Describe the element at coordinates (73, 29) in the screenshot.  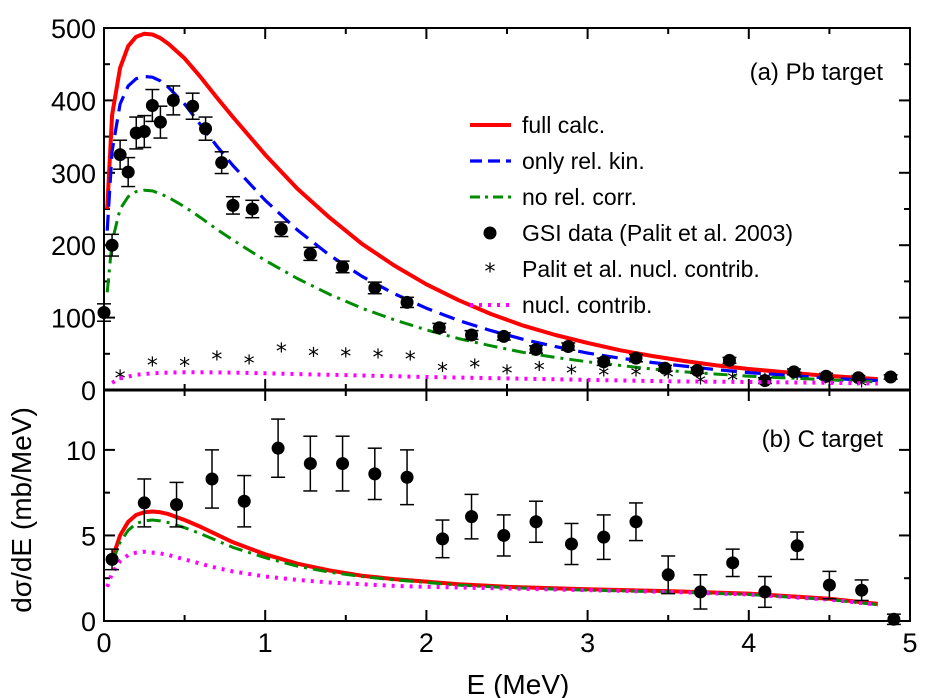
I see `y-tick-label: 500` at that location.